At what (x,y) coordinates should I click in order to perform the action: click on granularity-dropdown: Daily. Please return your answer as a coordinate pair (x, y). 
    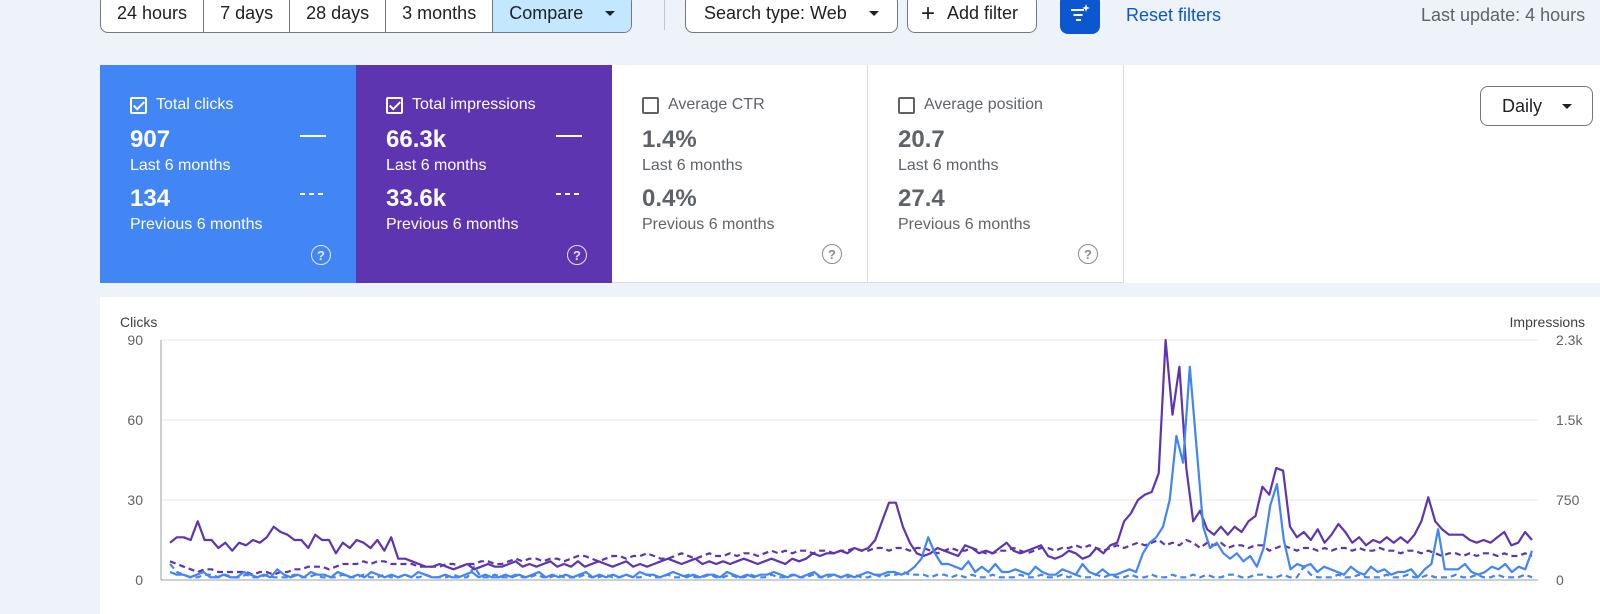
    Looking at the image, I should click on (1536, 106).